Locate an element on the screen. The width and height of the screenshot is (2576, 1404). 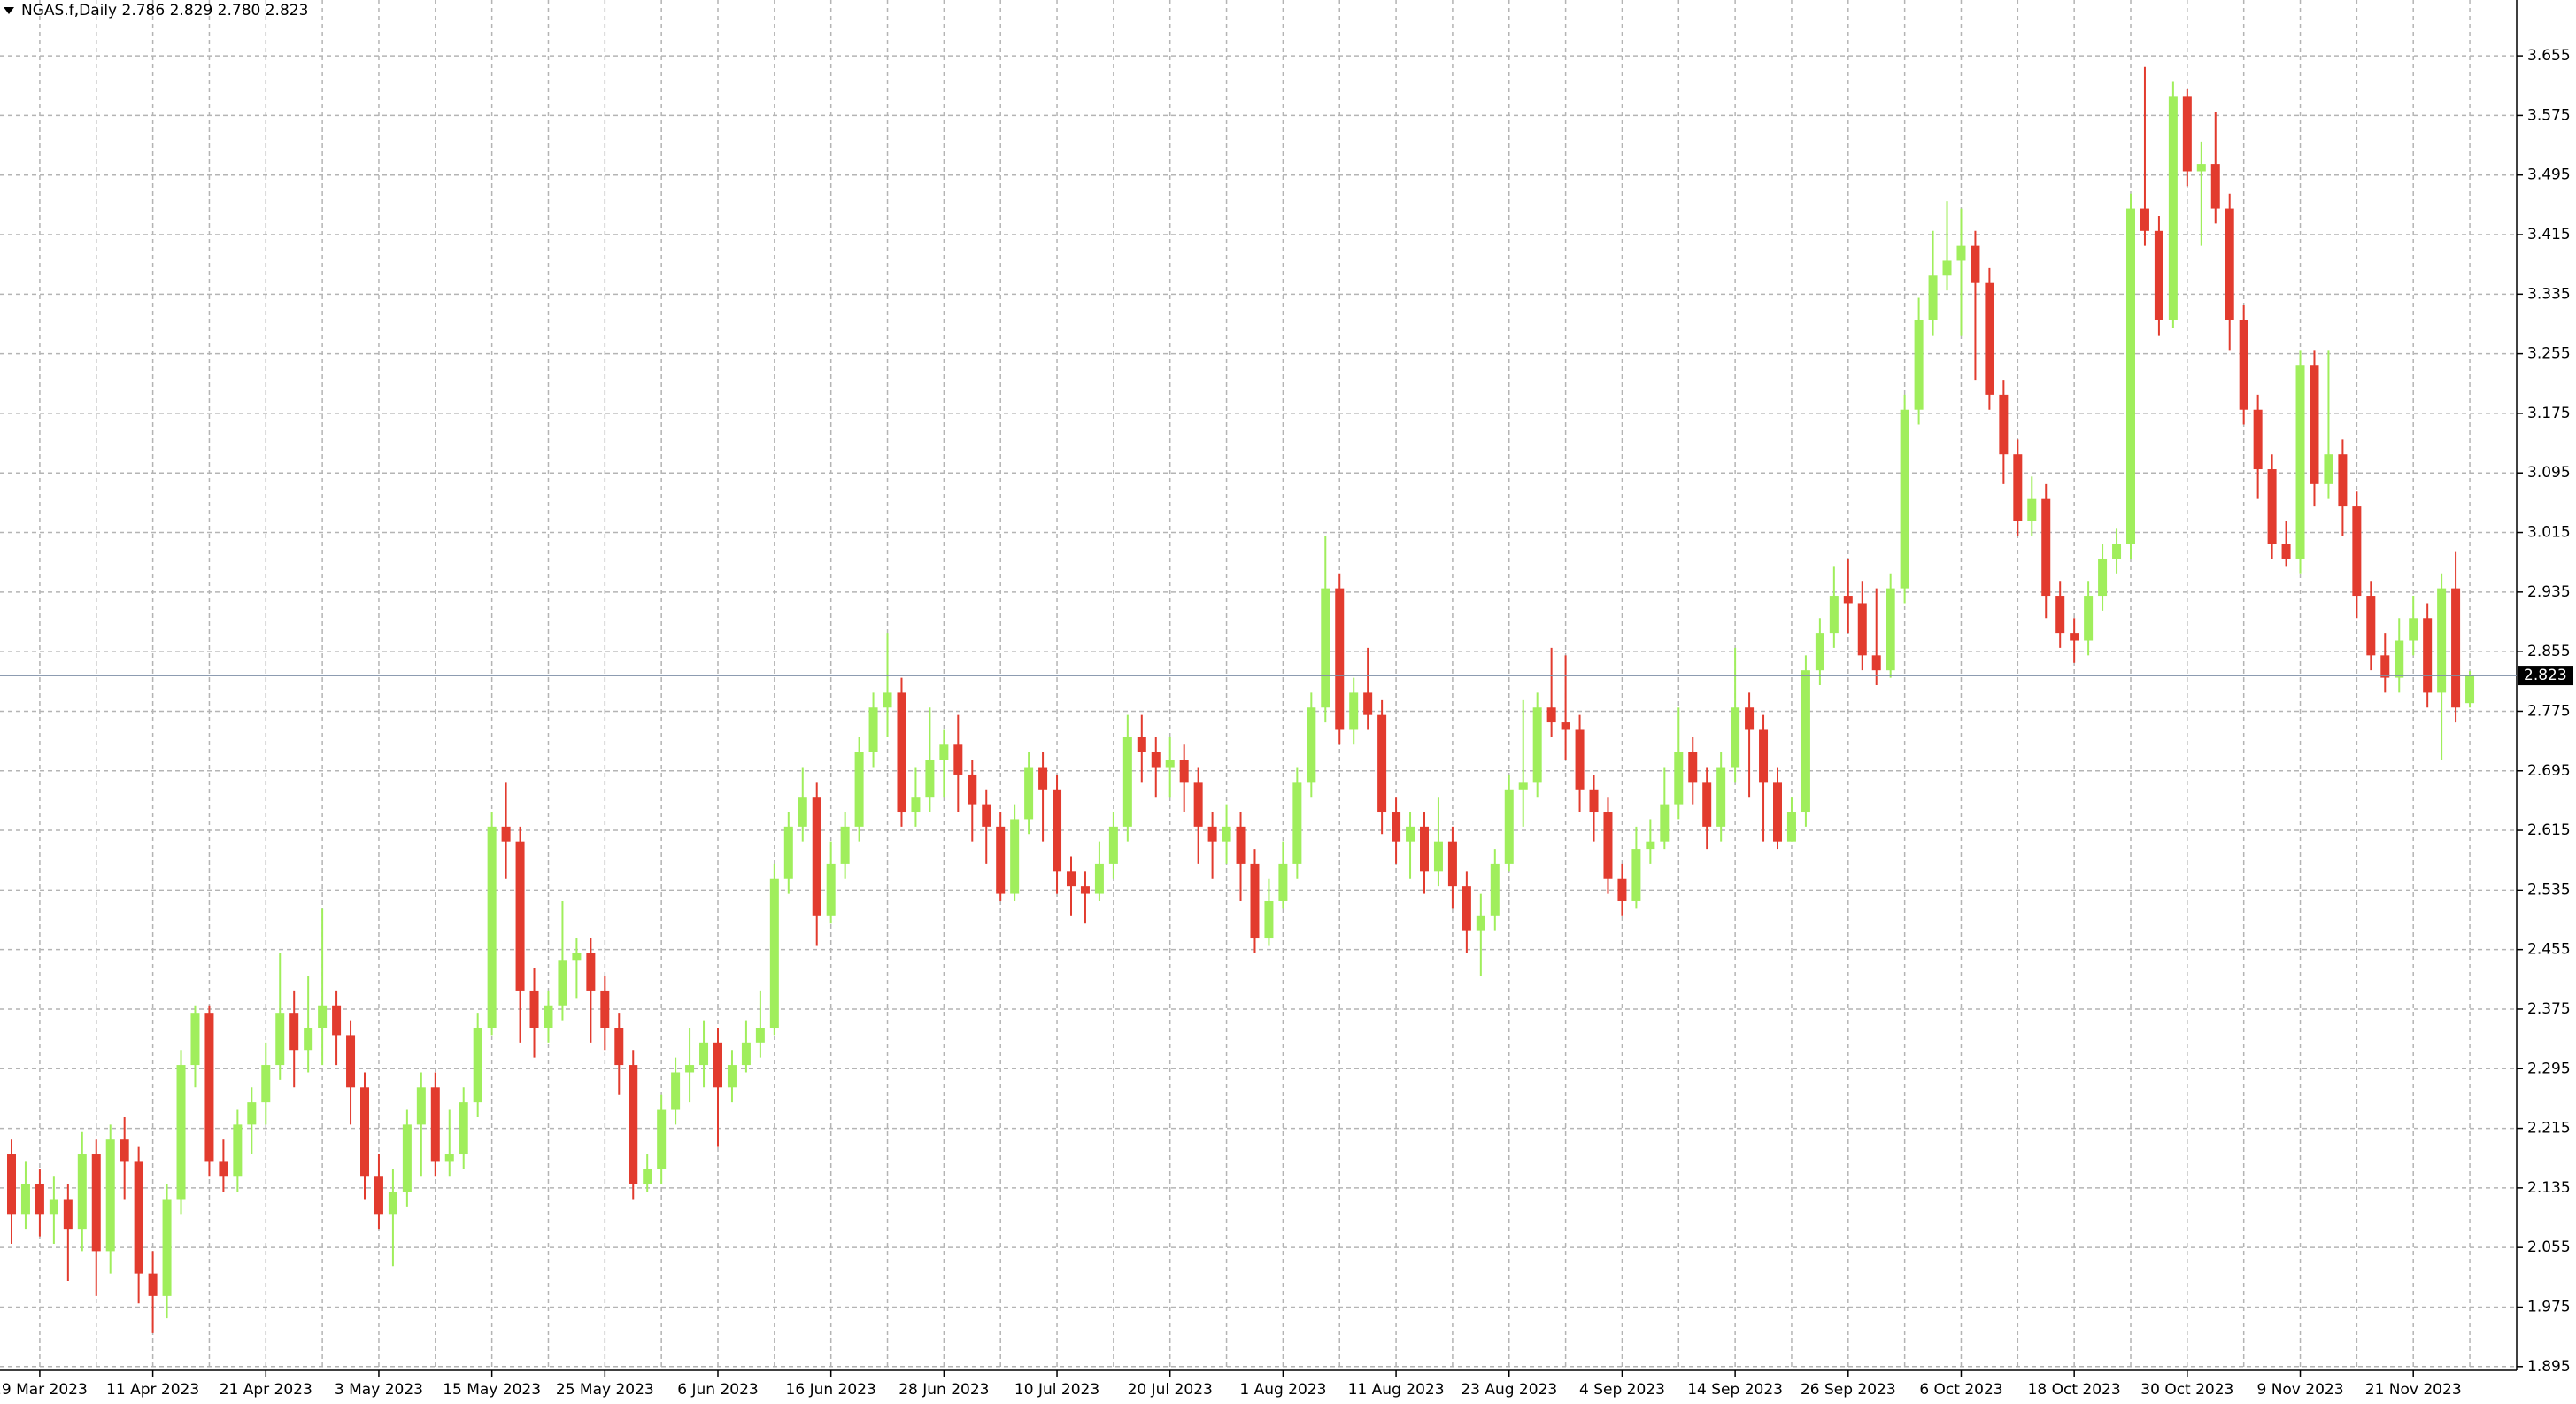
y-tick-label: 2.455 is located at coordinates (2549, 950).